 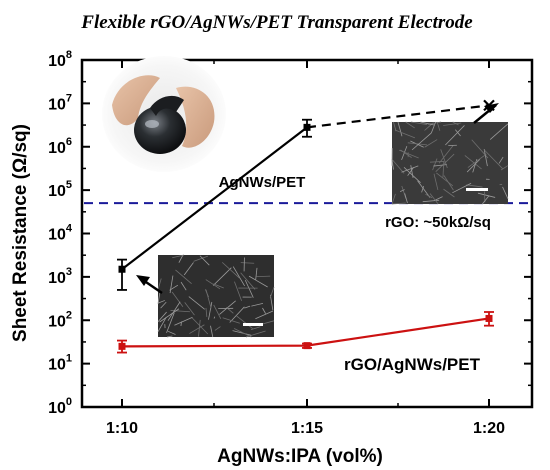 I want to click on y-tick-label: 10⁶, so click(x=60, y=146).